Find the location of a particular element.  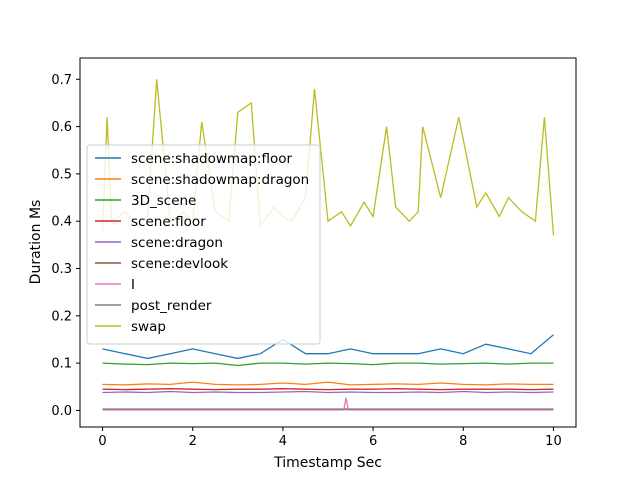

legend-label: post_render is located at coordinates (171, 306).